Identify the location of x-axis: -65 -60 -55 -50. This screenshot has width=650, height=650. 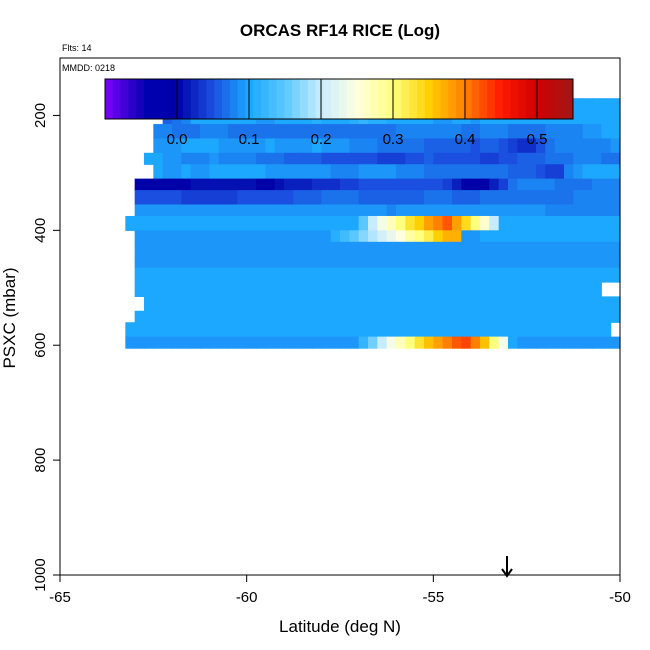
(340, 590).